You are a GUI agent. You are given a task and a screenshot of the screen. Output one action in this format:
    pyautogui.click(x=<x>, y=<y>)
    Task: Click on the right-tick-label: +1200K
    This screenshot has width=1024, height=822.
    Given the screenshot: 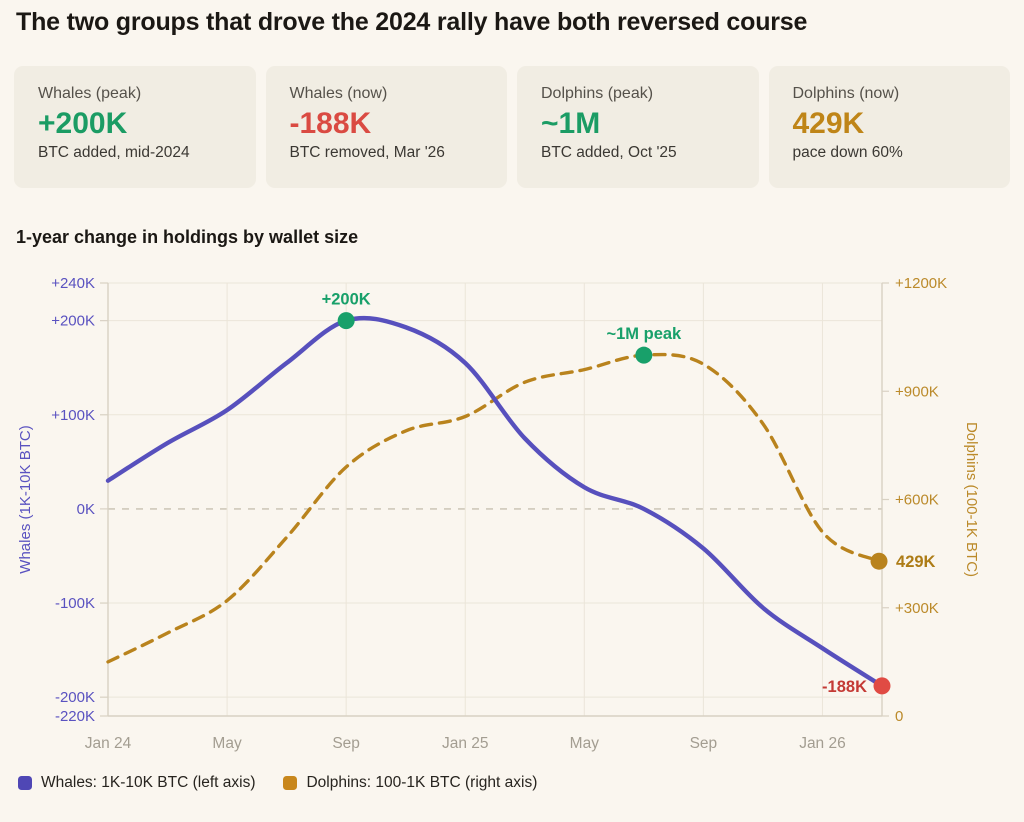 What is the action you would take?
    pyautogui.click(x=921, y=283)
    